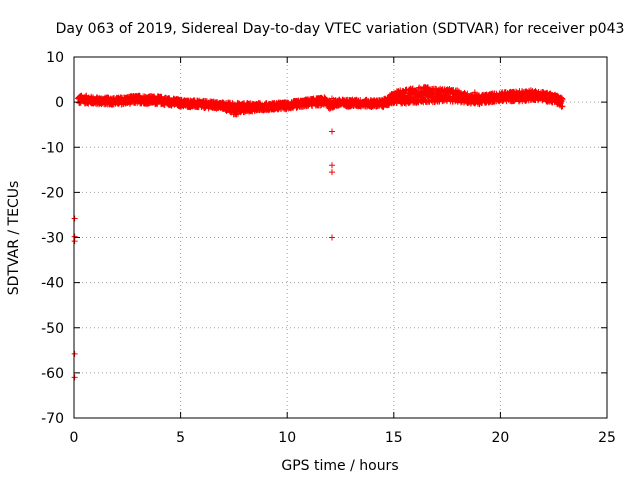  What do you see at coordinates (55, 58) in the screenshot?
I see `y-tick-label: 10` at bounding box center [55, 58].